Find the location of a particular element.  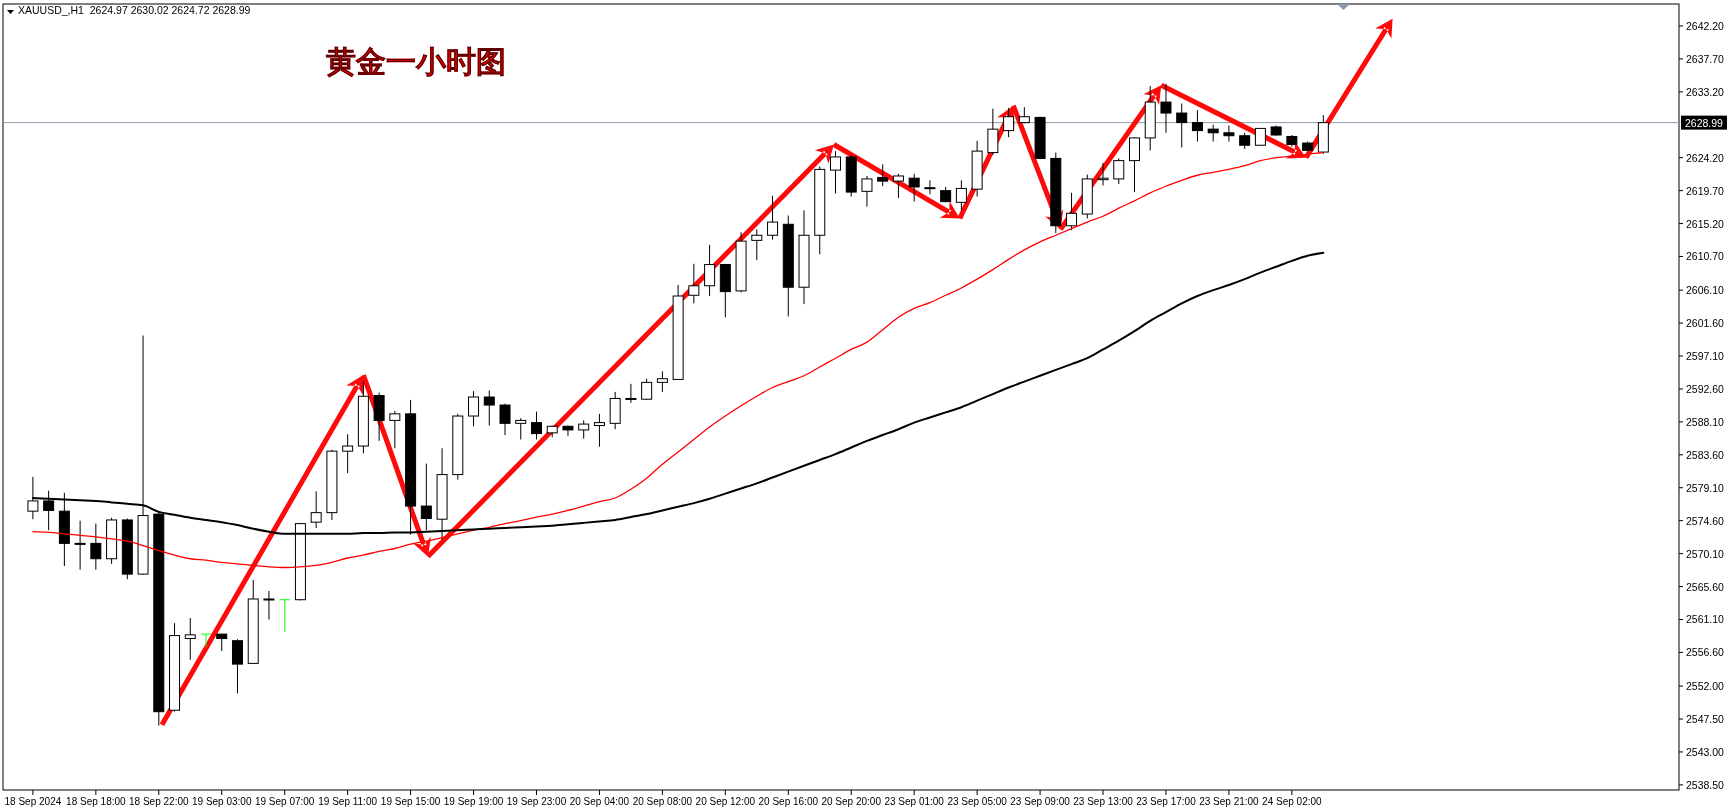

x-tick-label: 18 Sep 2024 is located at coordinates (33, 801).